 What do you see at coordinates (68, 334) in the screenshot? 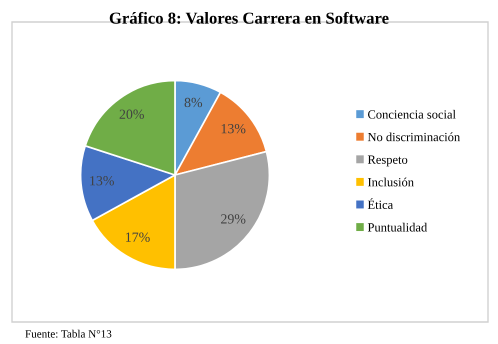
I see `source-note: Fuente: Tabla N°13` at bounding box center [68, 334].